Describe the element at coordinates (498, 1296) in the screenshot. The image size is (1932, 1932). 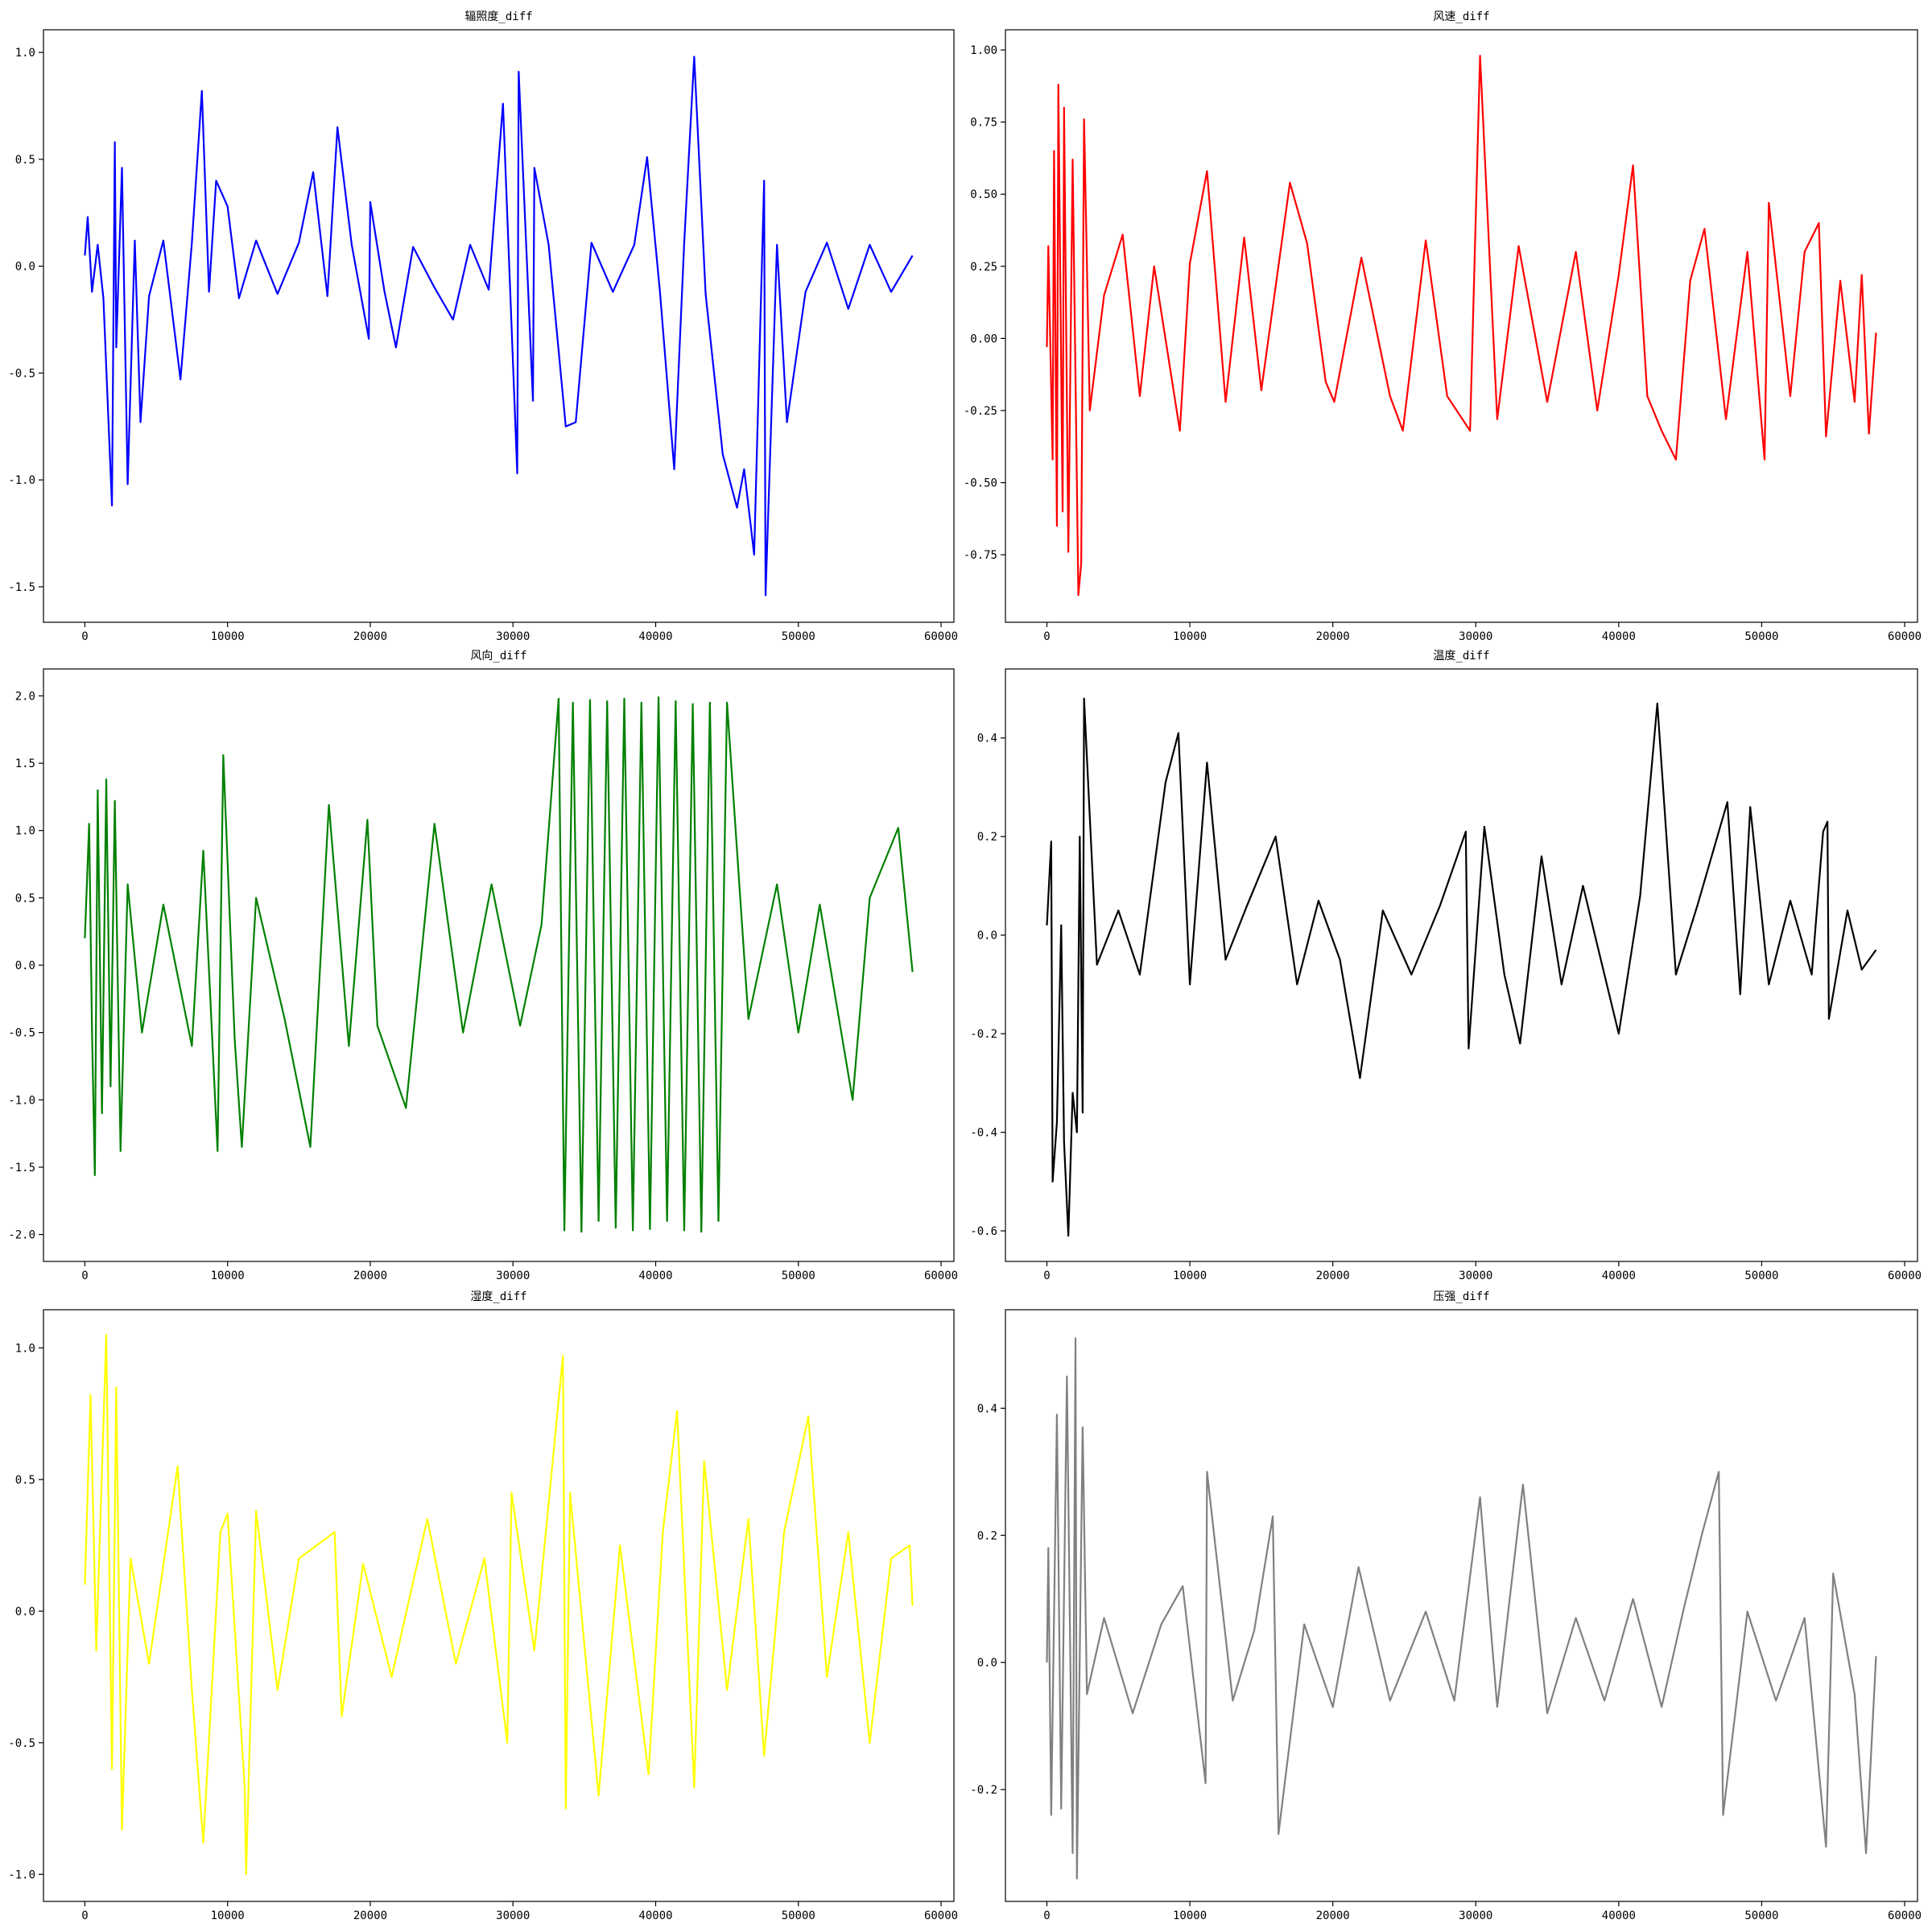
I see `chart-title: 湿度_diff` at that location.